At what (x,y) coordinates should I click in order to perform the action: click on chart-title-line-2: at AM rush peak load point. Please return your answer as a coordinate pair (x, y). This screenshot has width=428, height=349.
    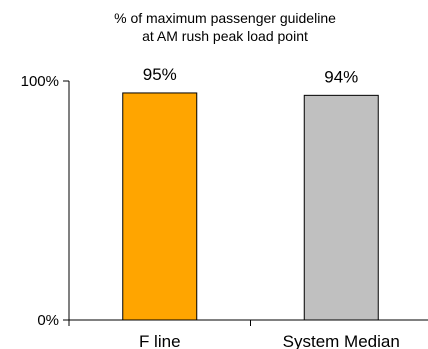
    Looking at the image, I should click on (225, 36).